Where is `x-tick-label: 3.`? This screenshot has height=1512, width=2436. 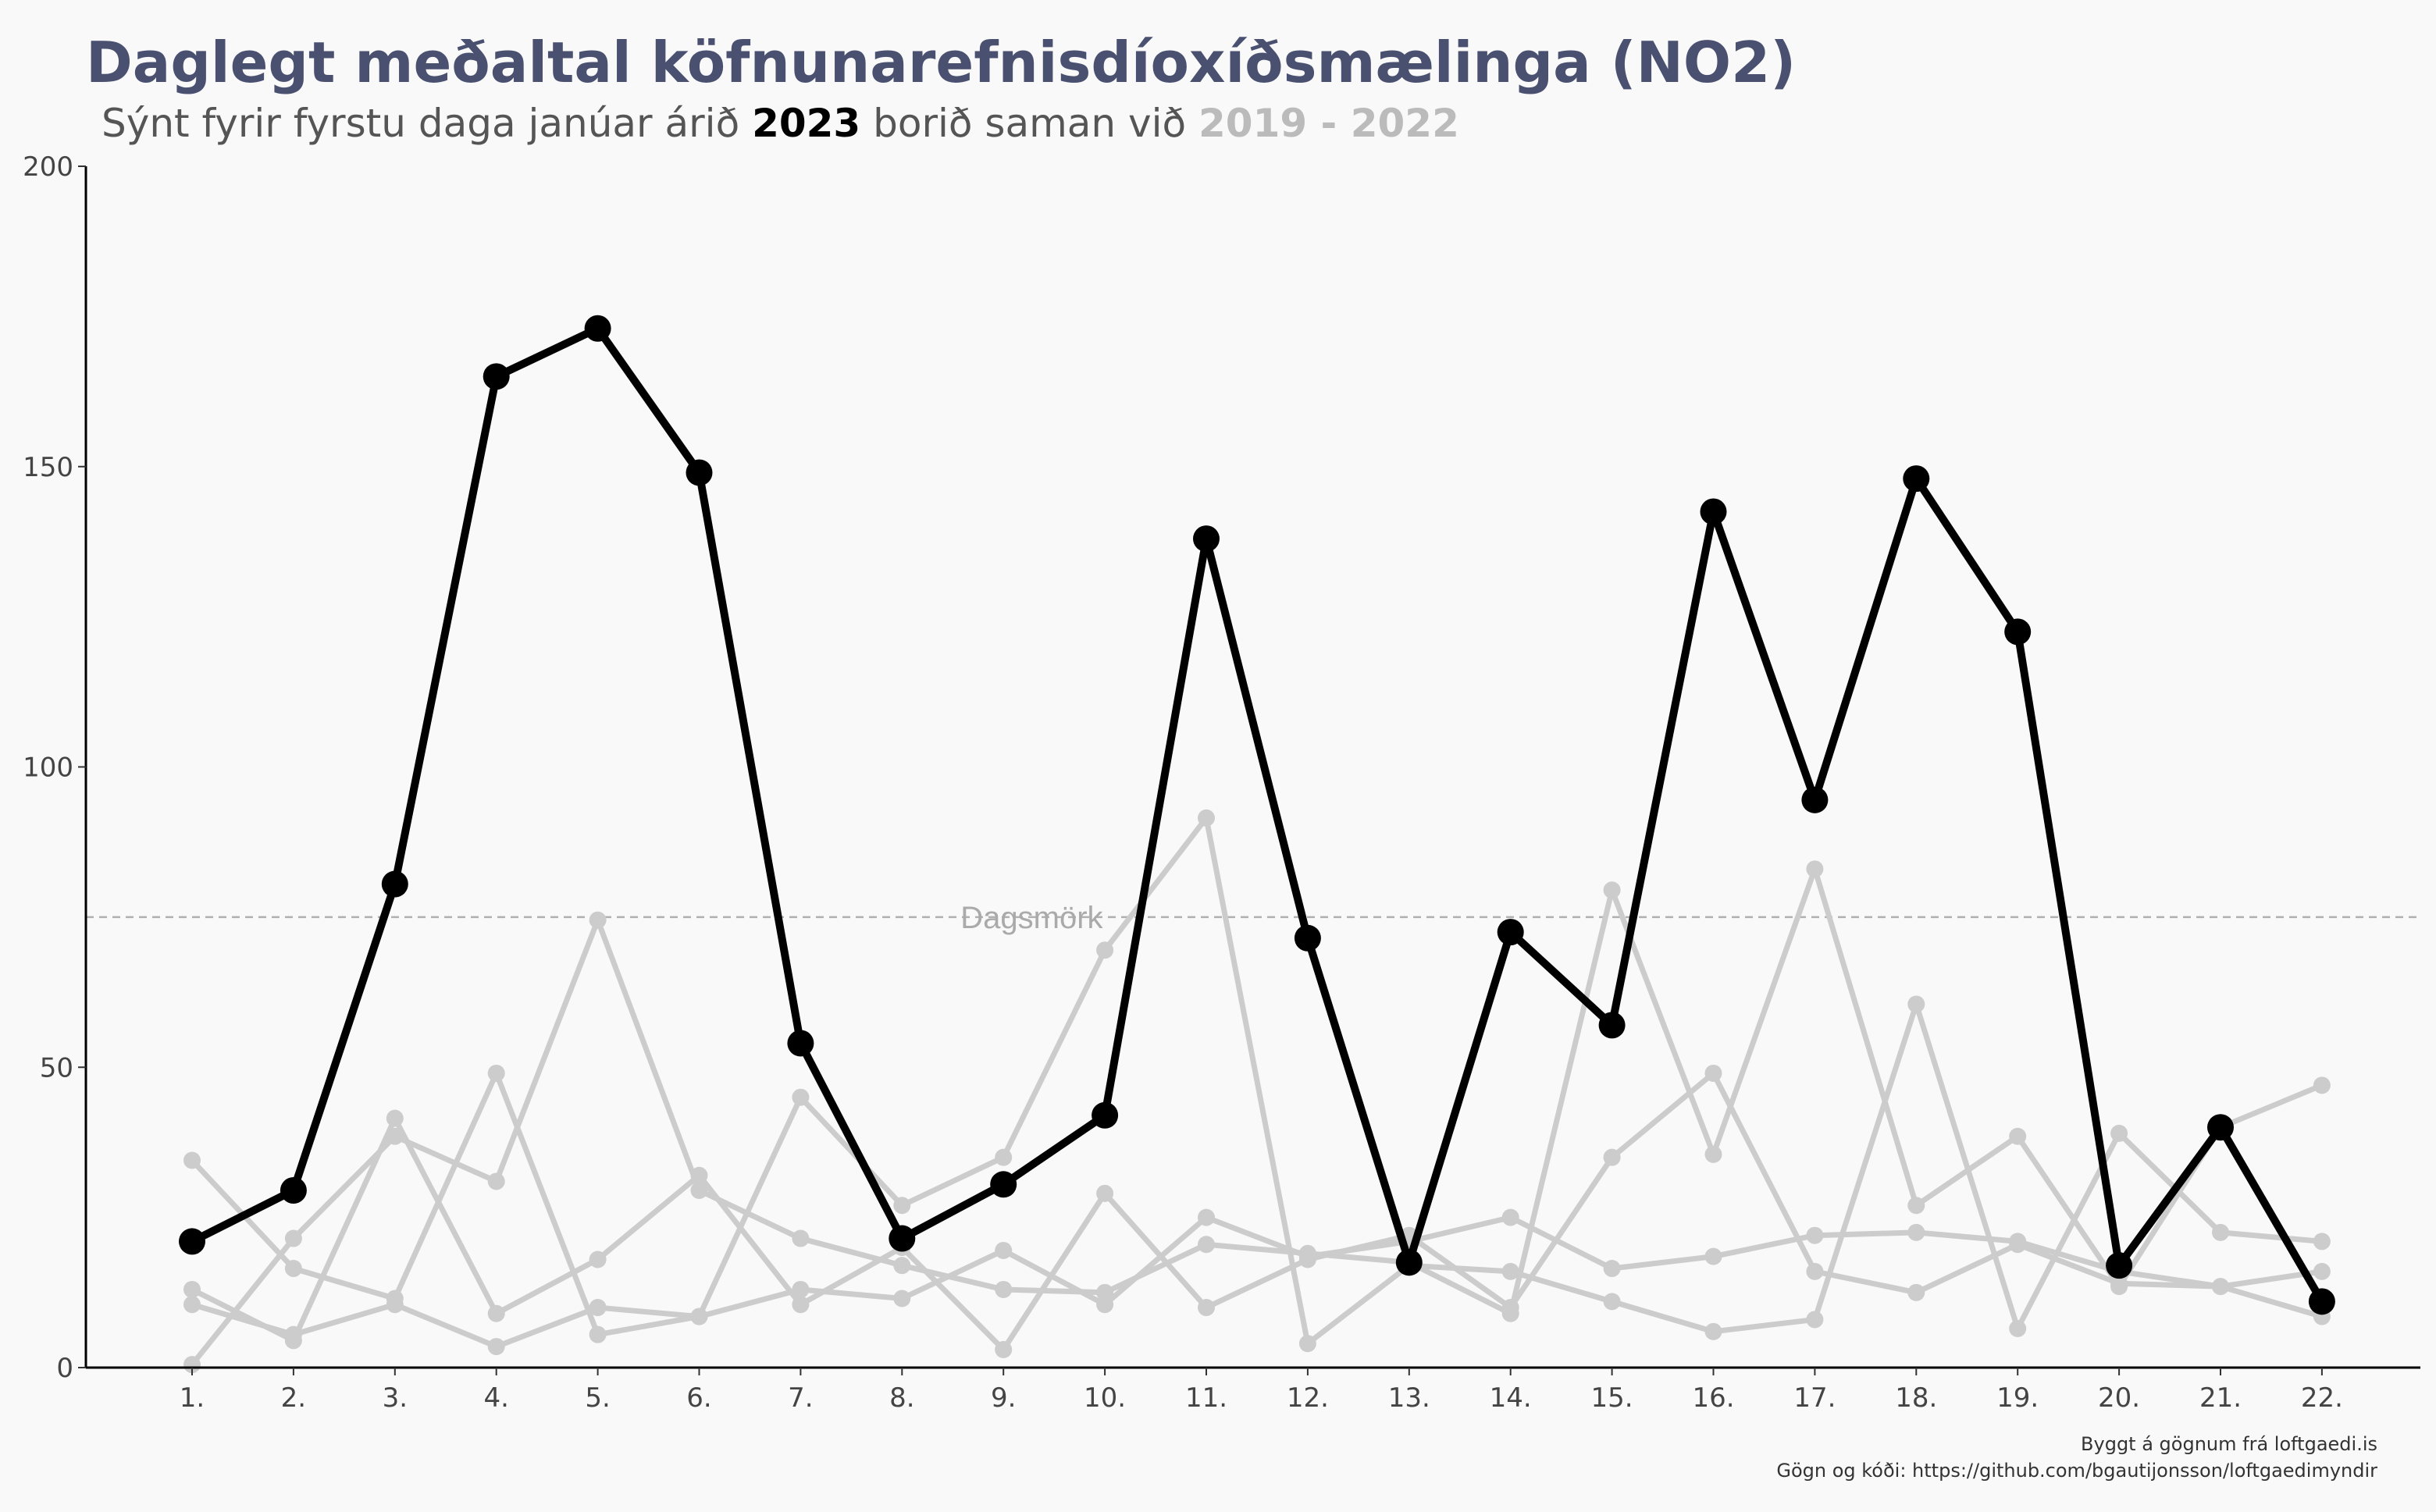
x-tick-label: 3. is located at coordinates (395, 1398).